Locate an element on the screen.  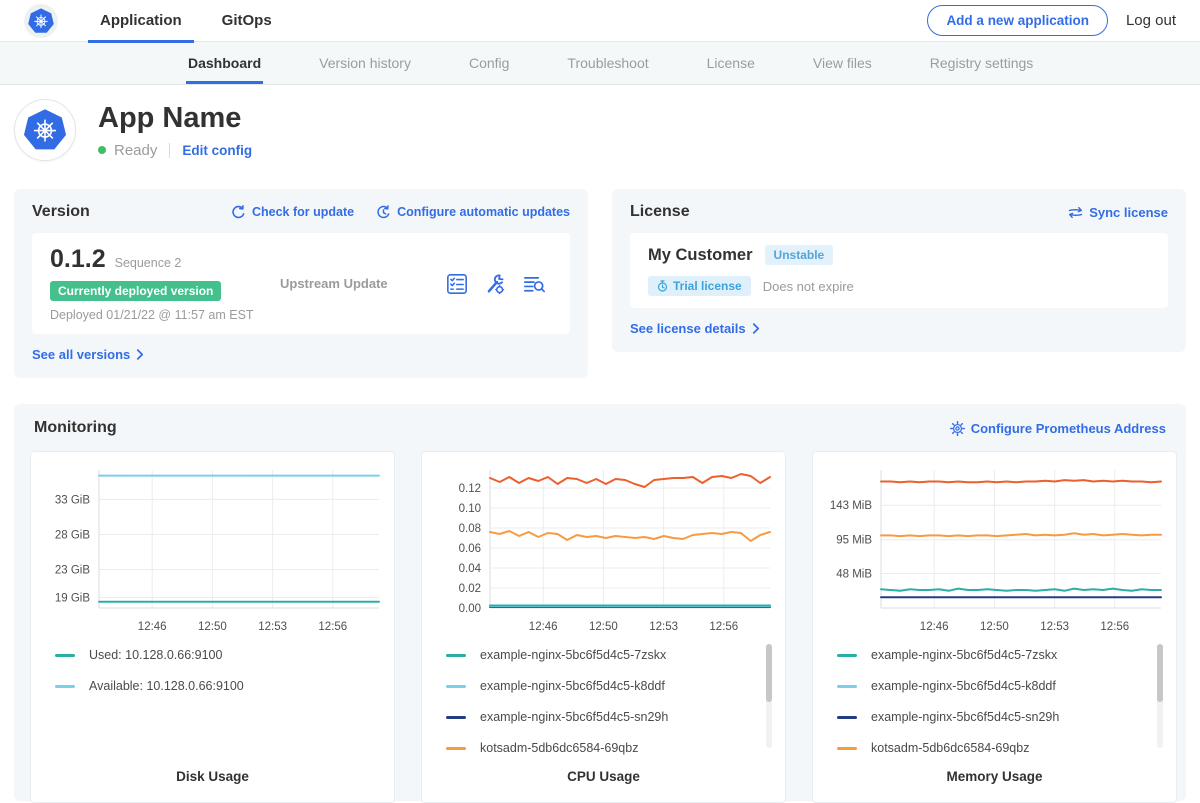
logout-button: Log out is located at coordinates (1150, 20).